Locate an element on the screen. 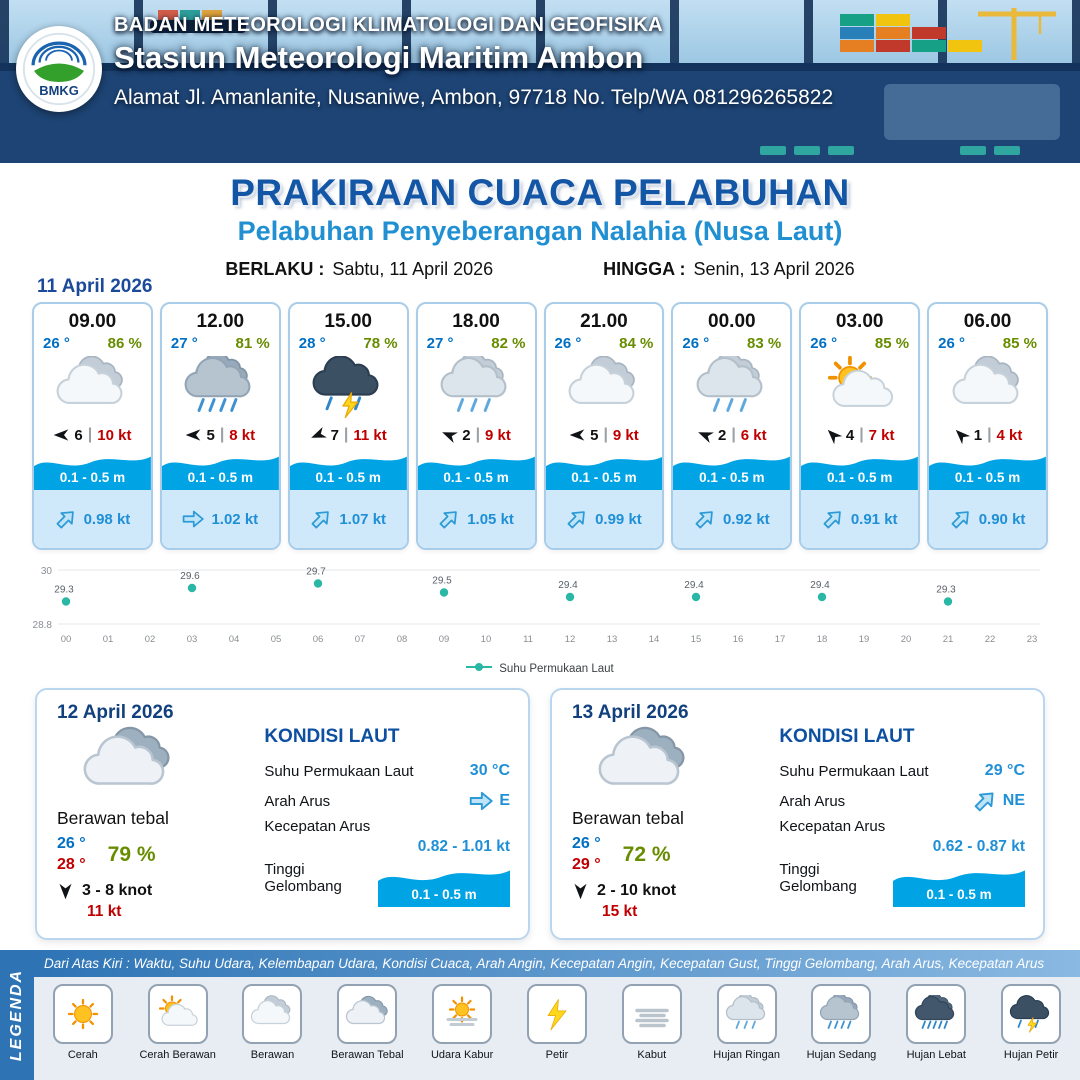 The image size is (1080, 1080). wind-row: 5 | 9 kt is located at coordinates (604, 435).